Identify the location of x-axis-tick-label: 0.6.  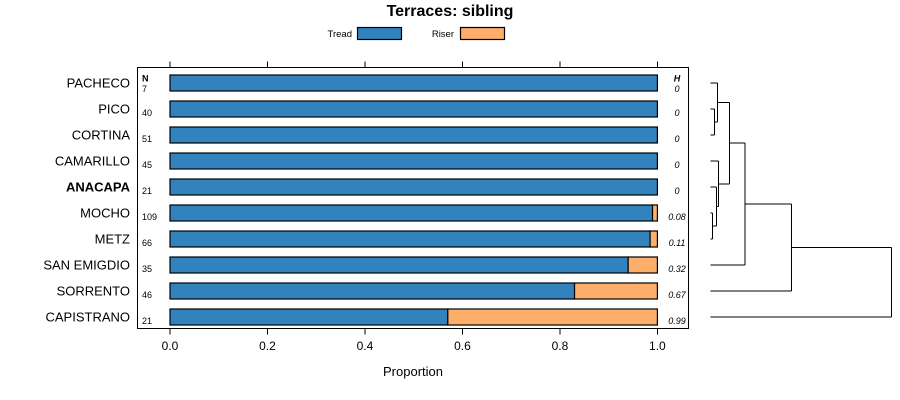
(462, 346).